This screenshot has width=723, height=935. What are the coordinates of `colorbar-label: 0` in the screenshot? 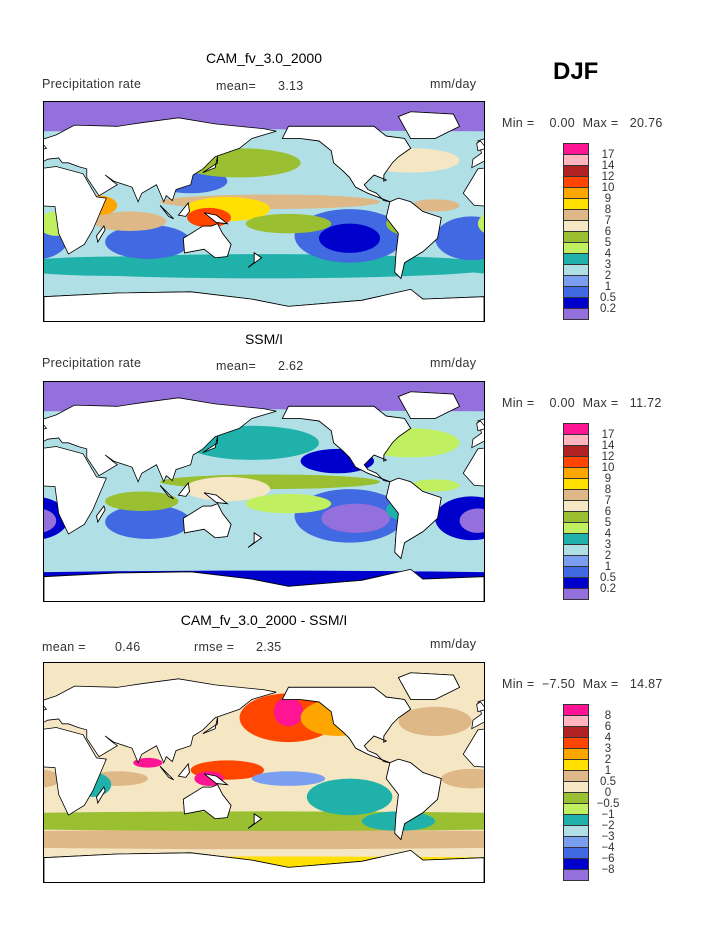 It's located at (608, 793).